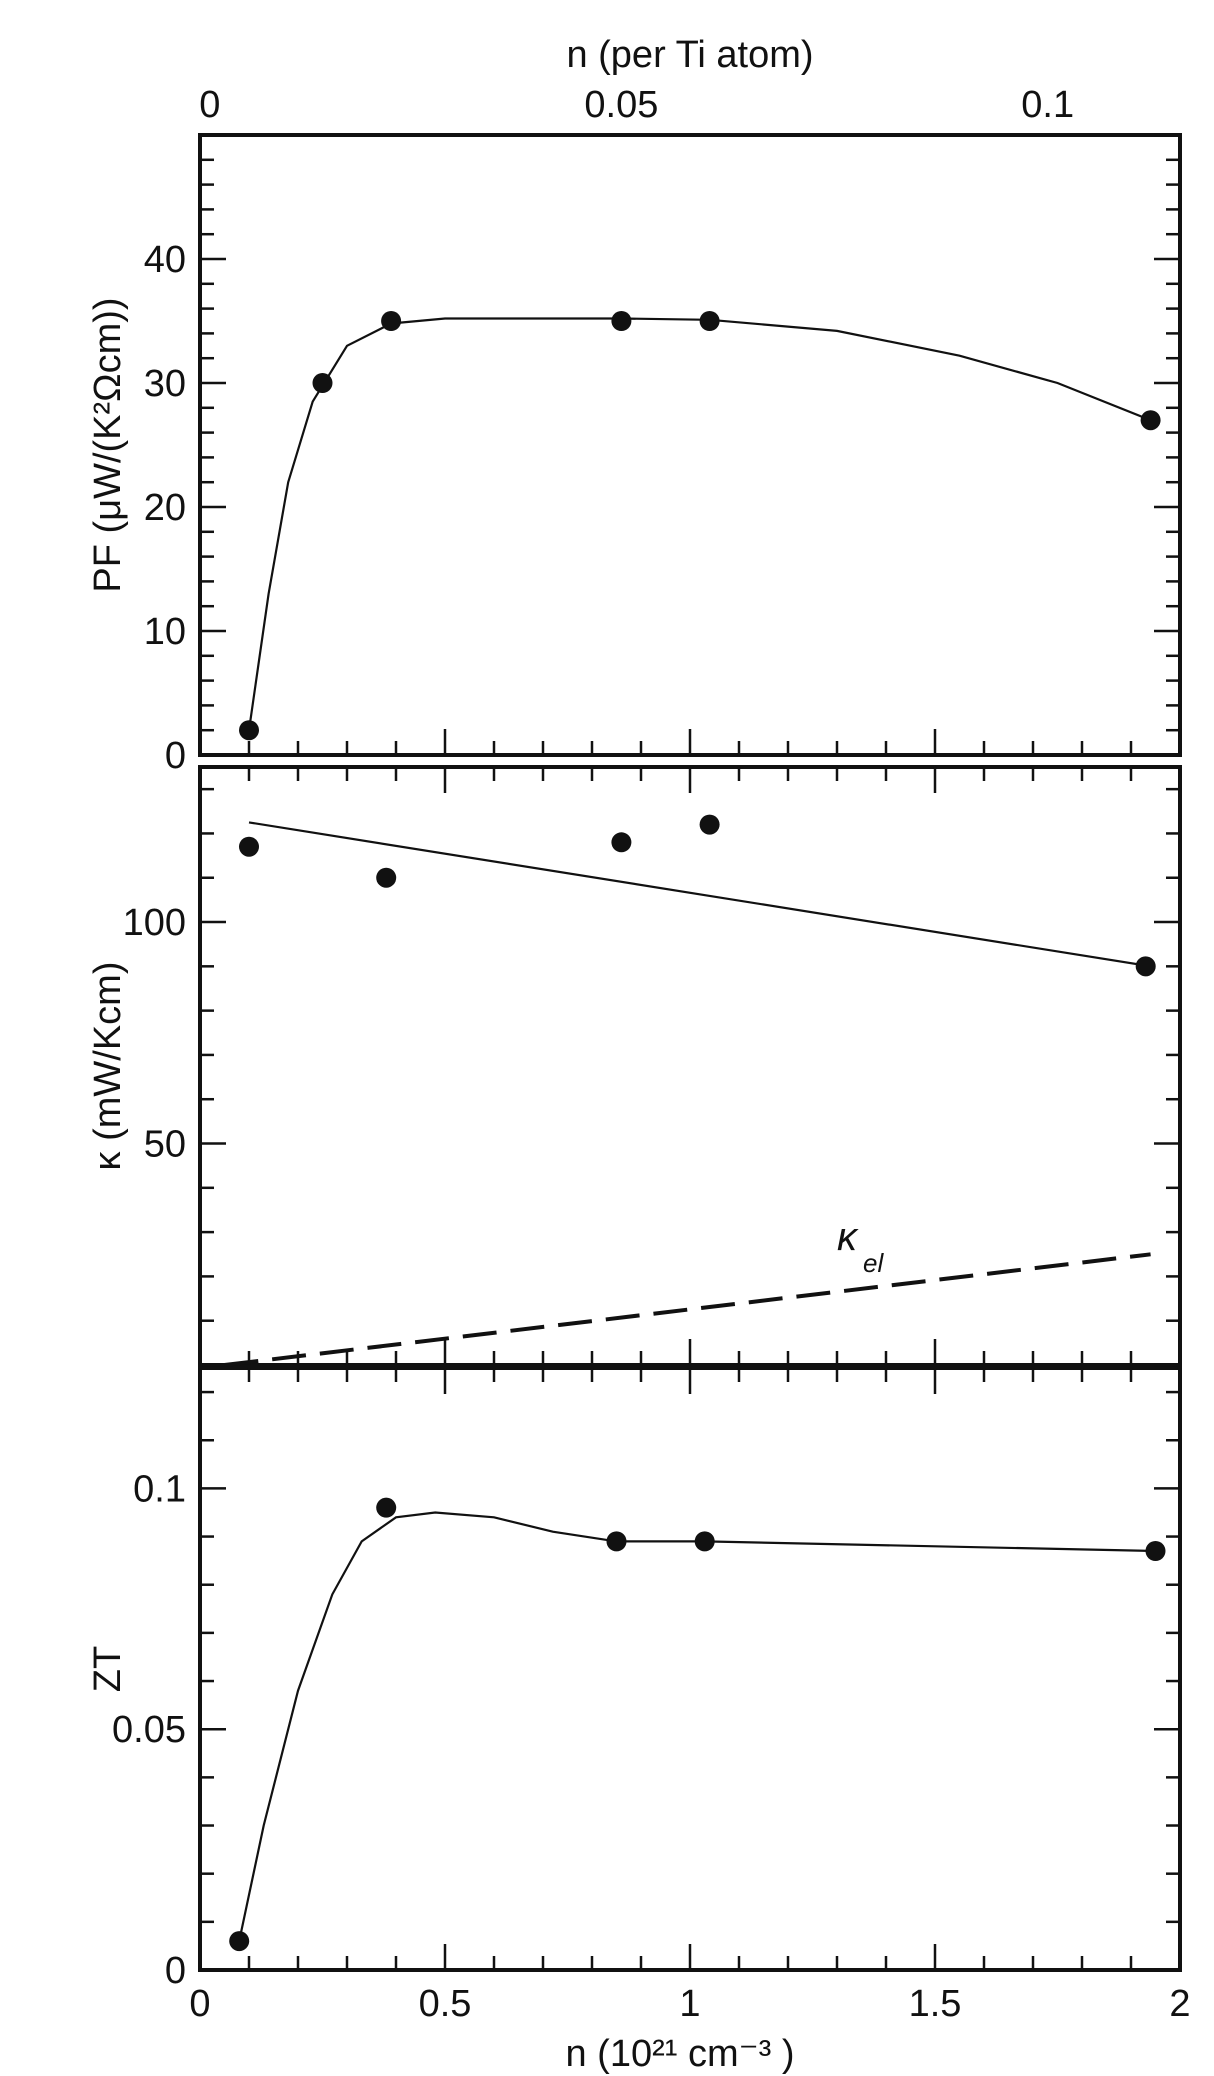  What do you see at coordinates (165, 384) in the screenshot?
I see `y-tick-label: 30` at bounding box center [165, 384].